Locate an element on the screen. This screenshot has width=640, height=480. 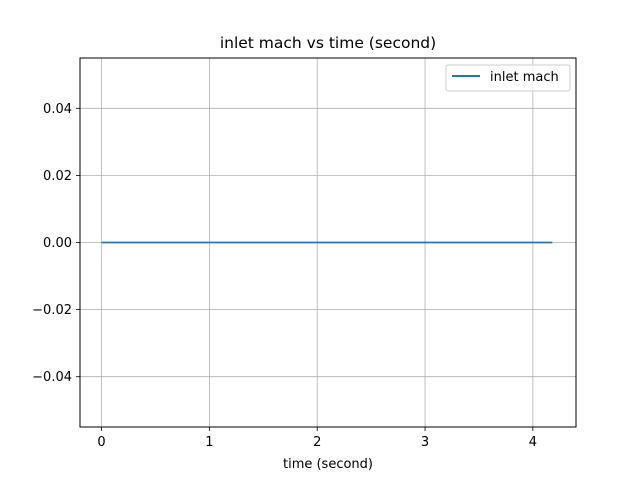
legend-box is located at coordinates (508, 78).